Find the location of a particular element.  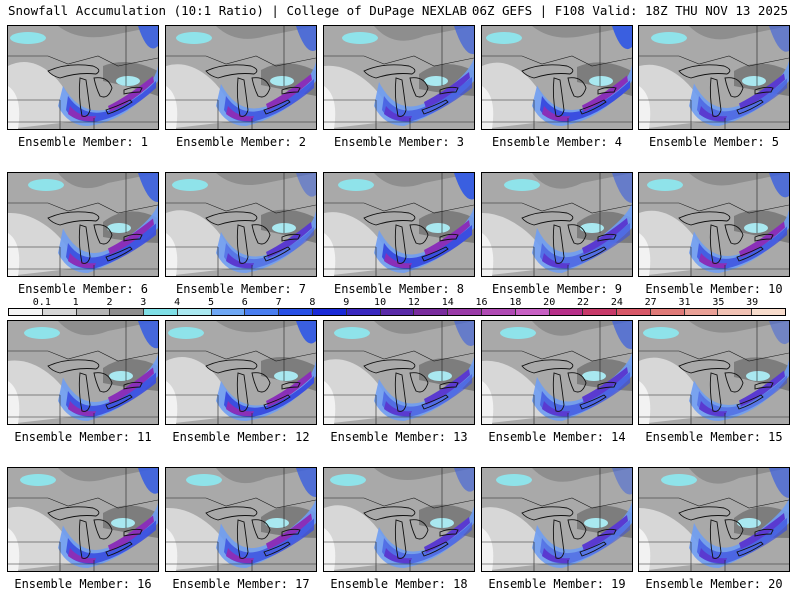

colorbar-tick-label: 27 is located at coordinates (650, 302).